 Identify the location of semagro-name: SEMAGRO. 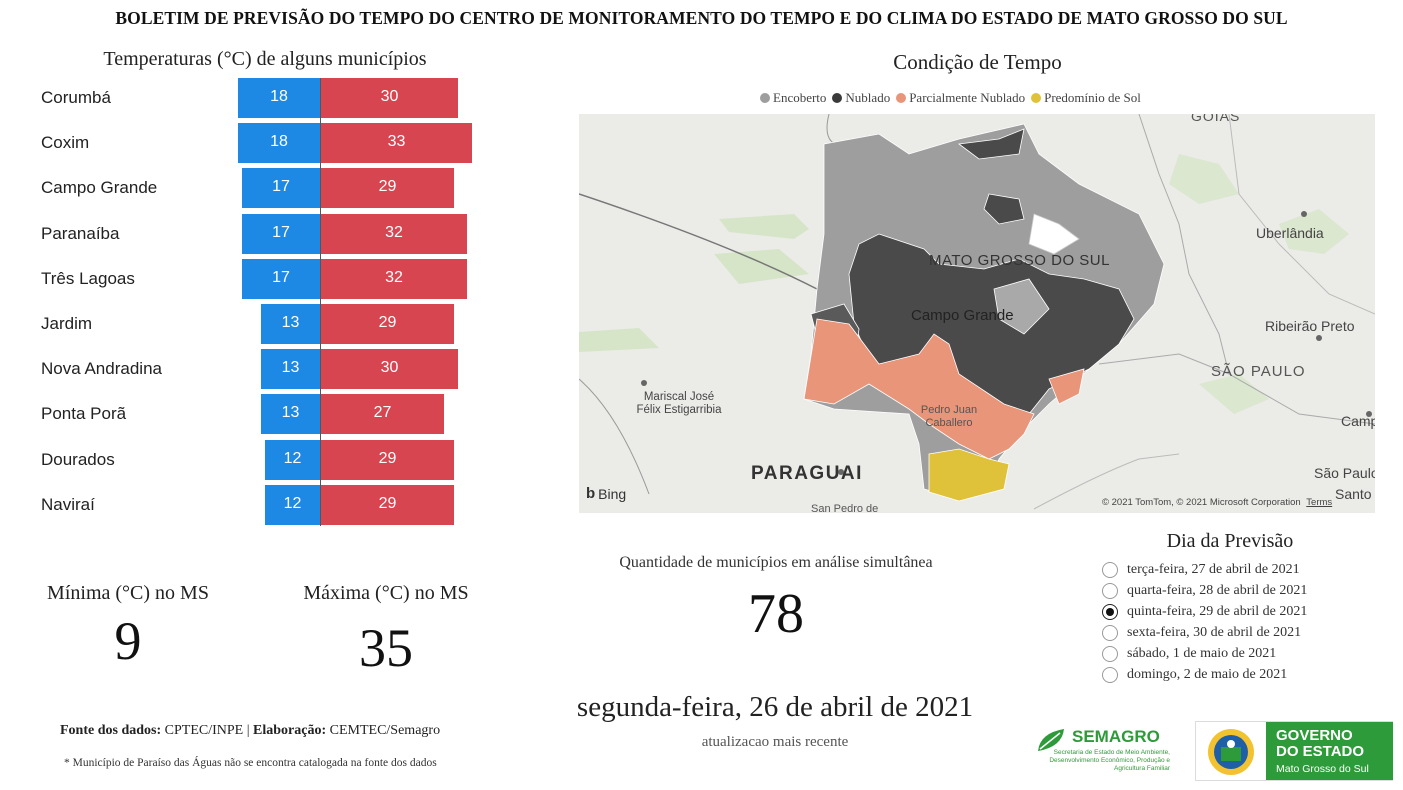
(1116, 736).